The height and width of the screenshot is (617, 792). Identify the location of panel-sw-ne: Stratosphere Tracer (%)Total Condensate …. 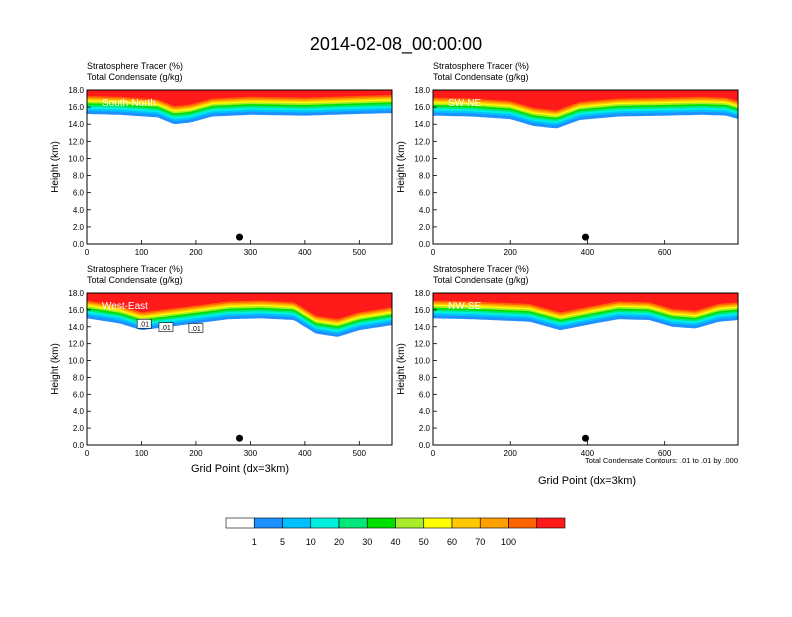
(567, 159).